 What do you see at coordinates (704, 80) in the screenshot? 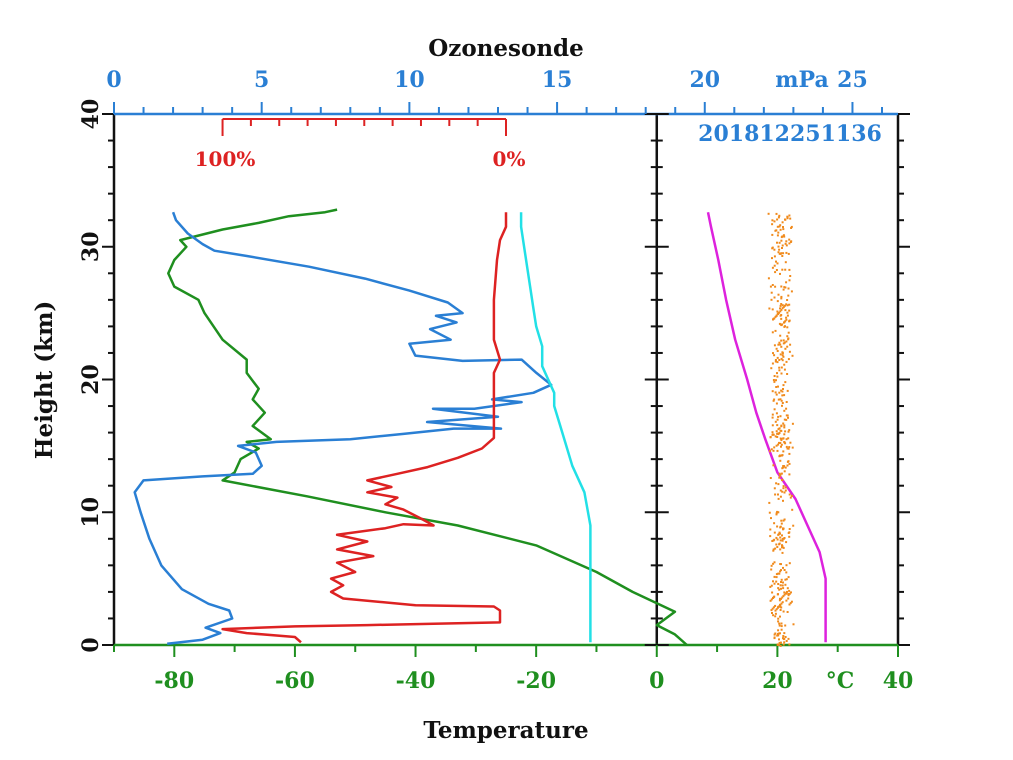
I see `ozone-tick-label: 20` at bounding box center [704, 80].